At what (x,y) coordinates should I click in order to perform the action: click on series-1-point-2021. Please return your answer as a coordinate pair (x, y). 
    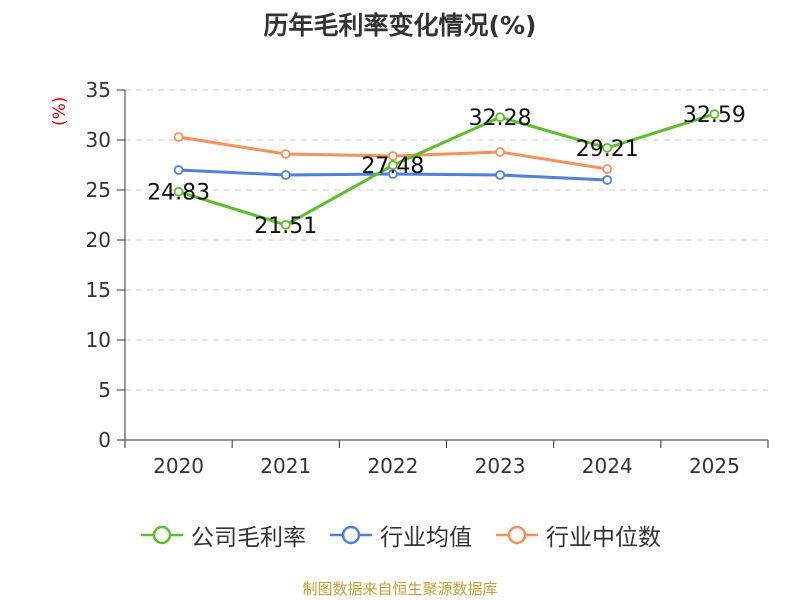
    Looking at the image, I should click on (285, 175).